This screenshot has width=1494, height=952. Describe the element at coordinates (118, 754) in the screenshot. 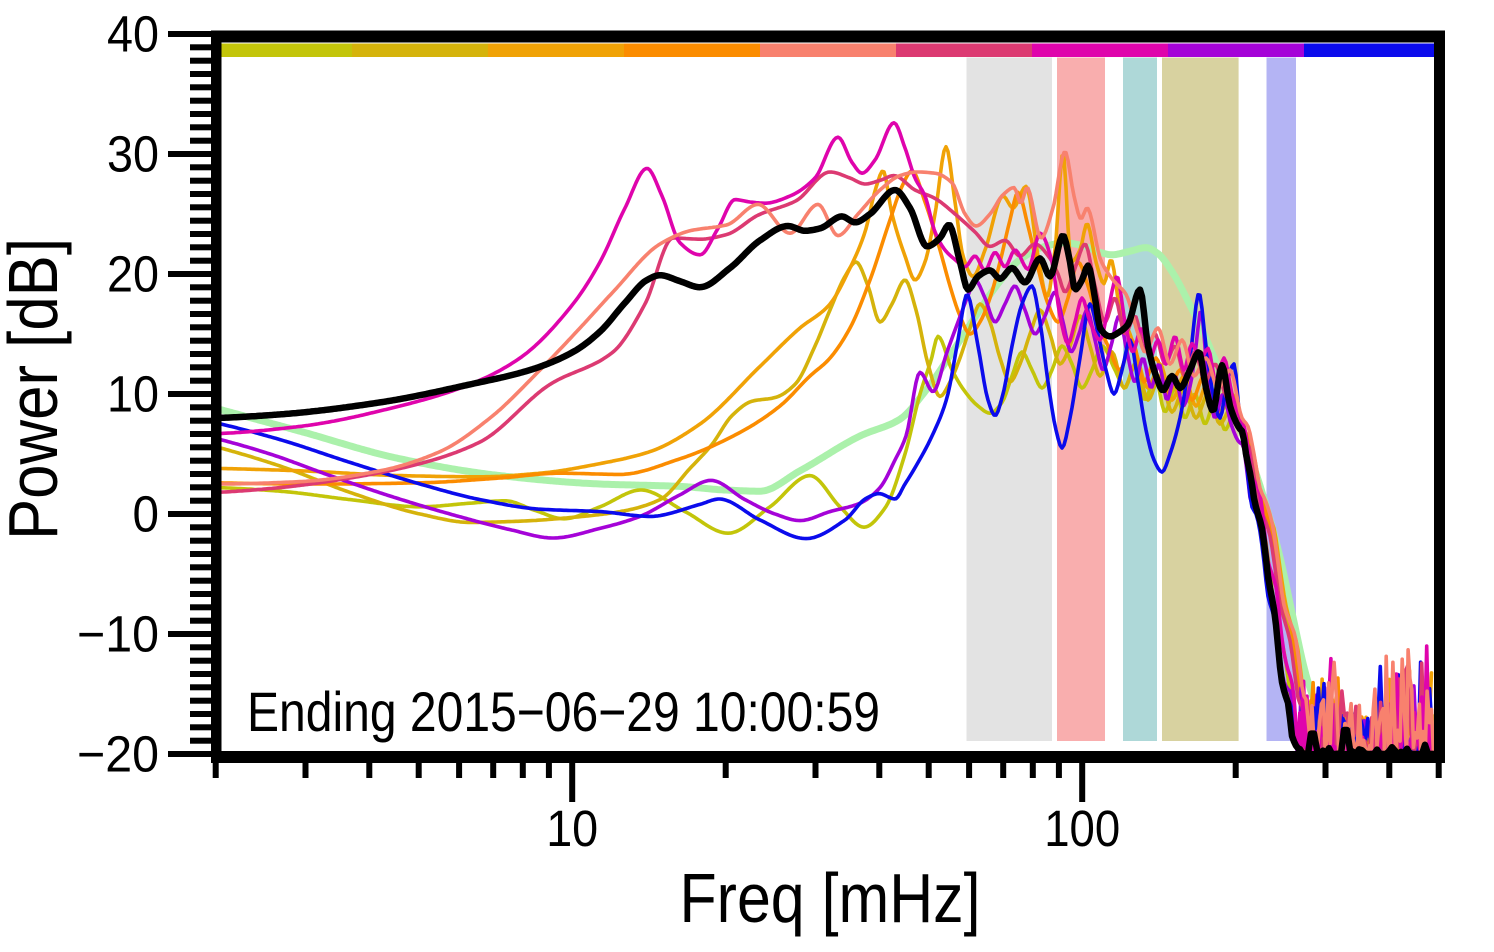

I see `svg-text: −20` at that location.